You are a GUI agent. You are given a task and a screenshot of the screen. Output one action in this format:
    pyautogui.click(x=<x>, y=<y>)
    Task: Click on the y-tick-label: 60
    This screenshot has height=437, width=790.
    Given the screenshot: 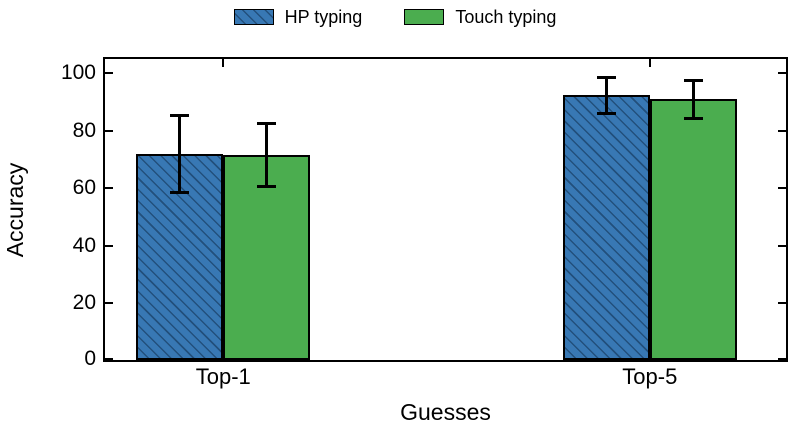 What is the action you would take?
    pyautogui.click(x=84, y=188)
    